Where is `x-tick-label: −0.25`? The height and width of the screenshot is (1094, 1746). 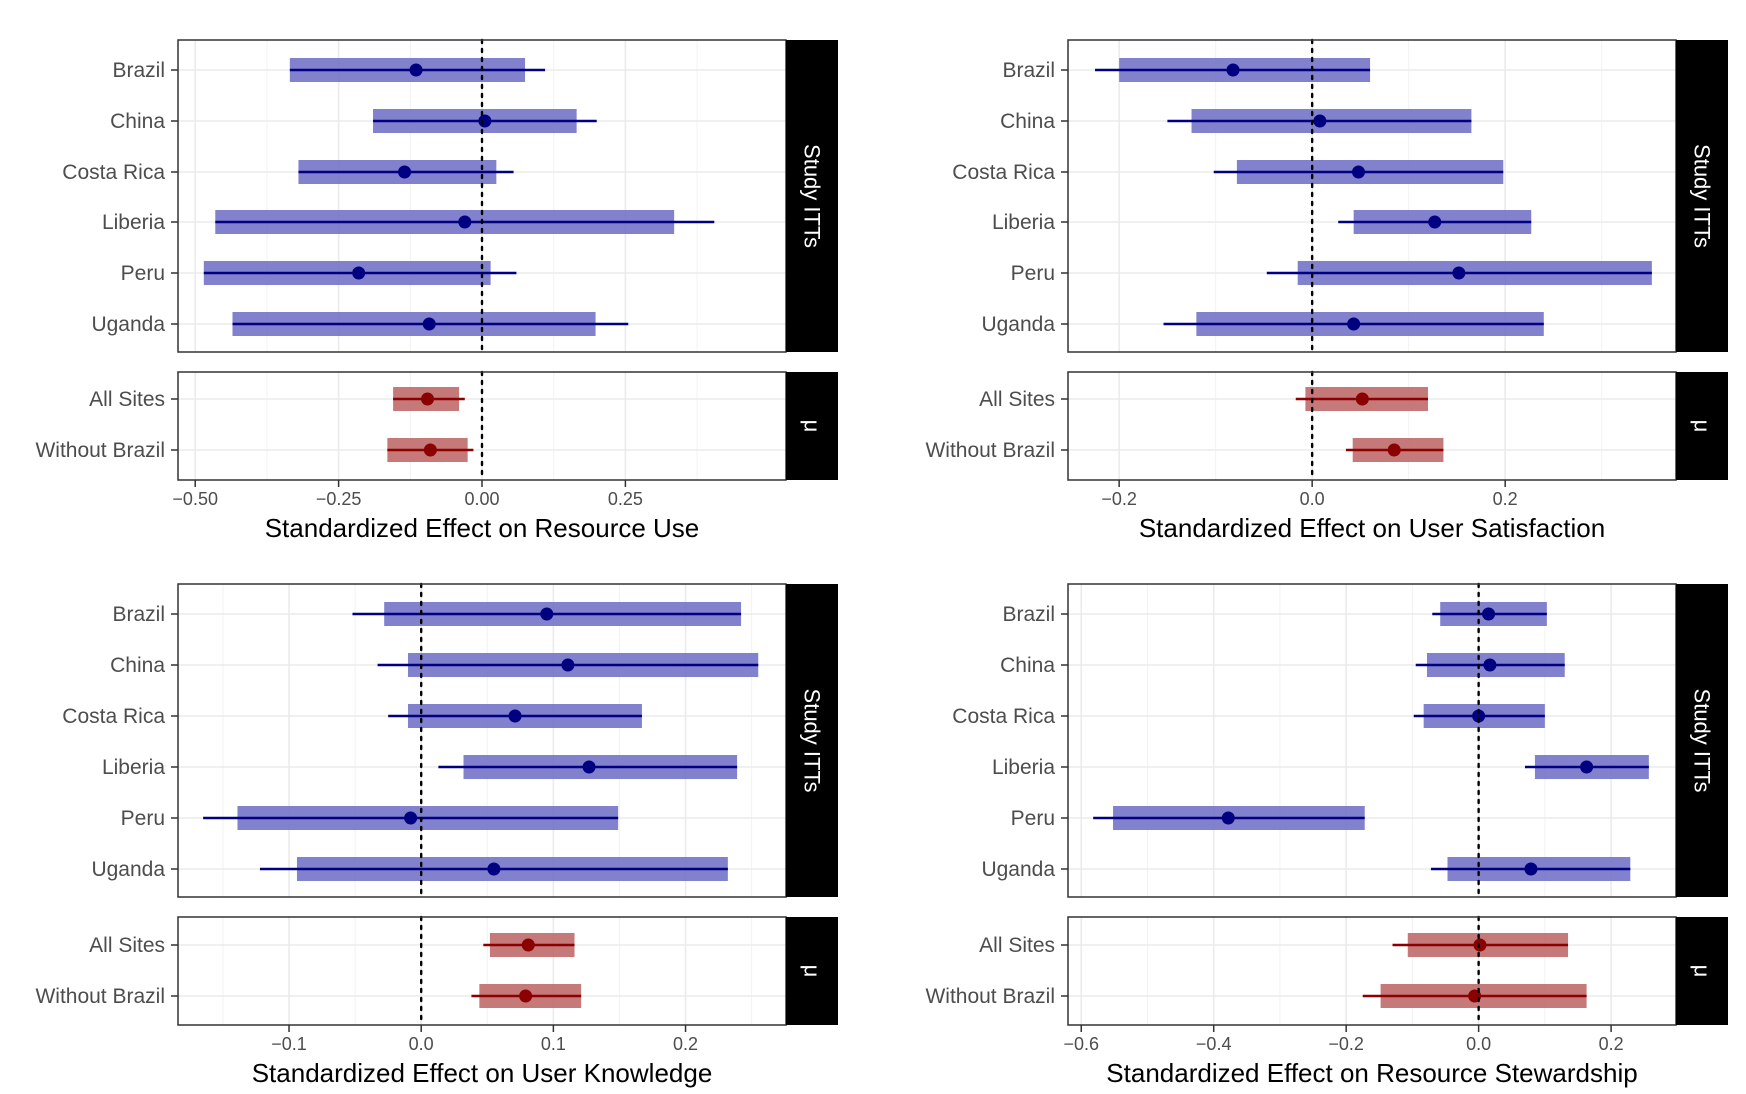 x-tick-label: −0.25 is located at coordinates (339, 499).